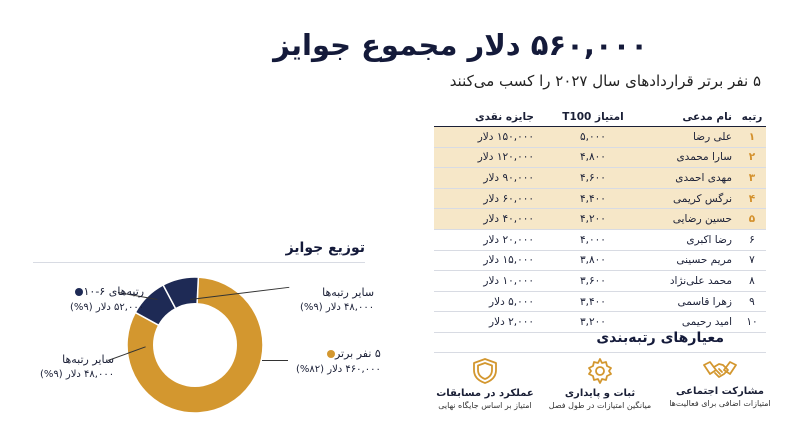  What do you see at coordinates (505, 136) in the screenshot?
I see `prize-cell: ۱۵۰,۰۰۰ دلار` at bounding box center [505, 136].